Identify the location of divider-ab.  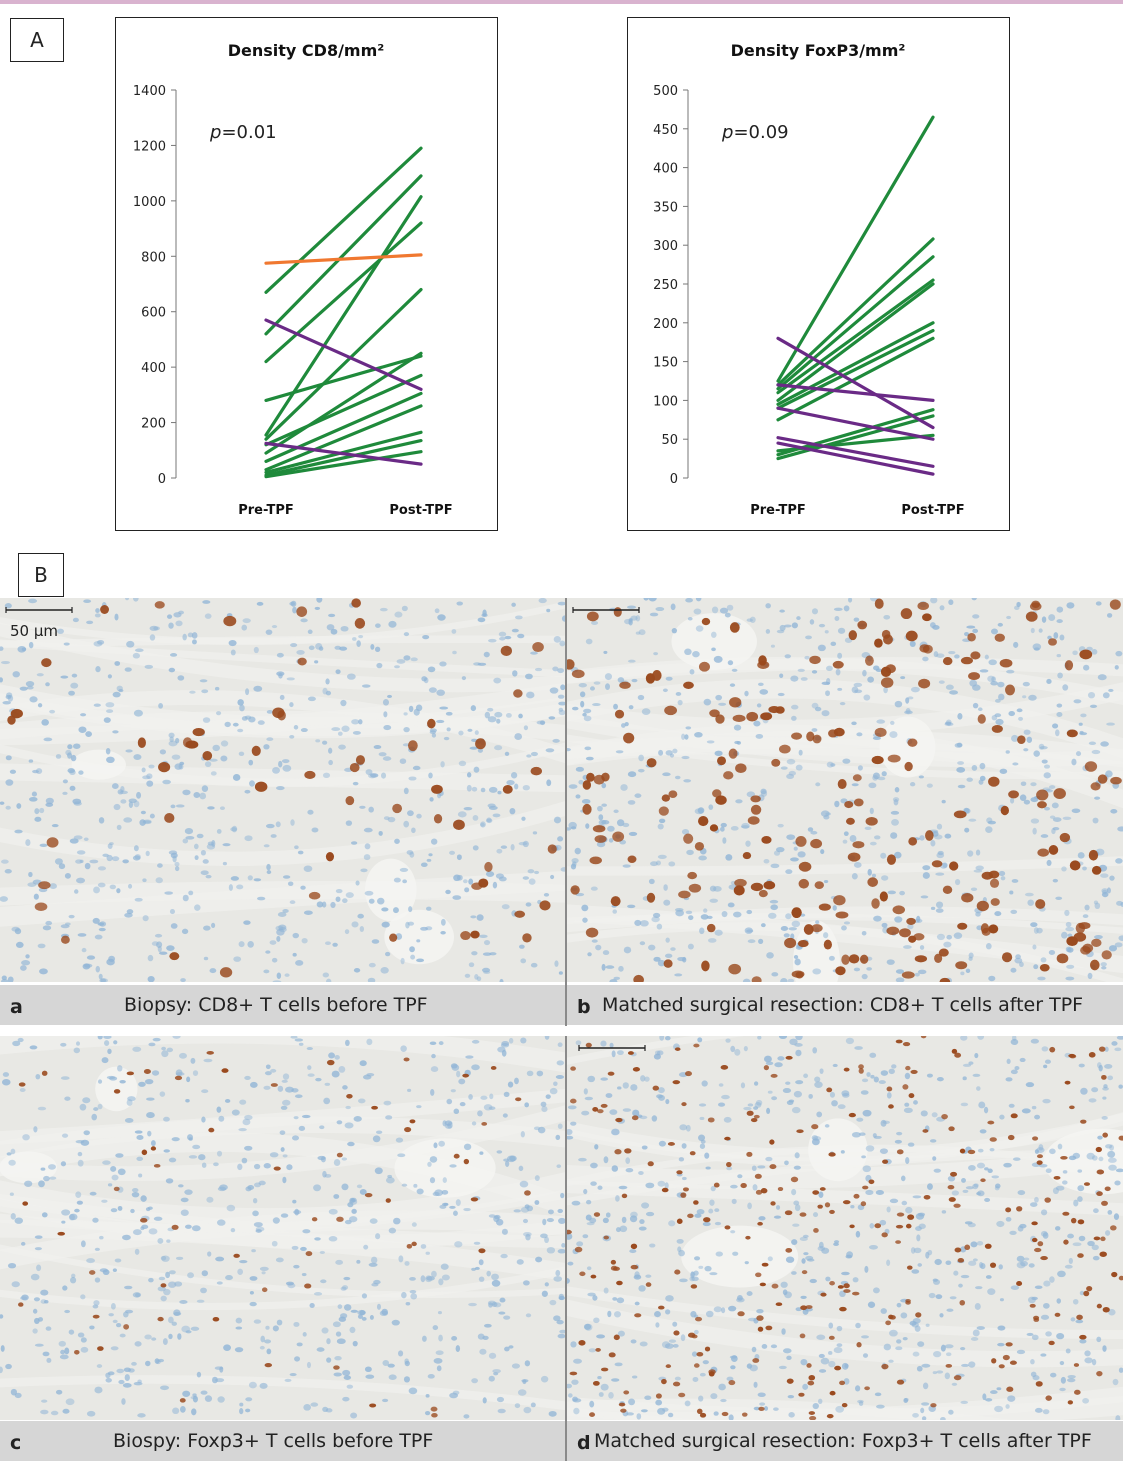
(566, 812).